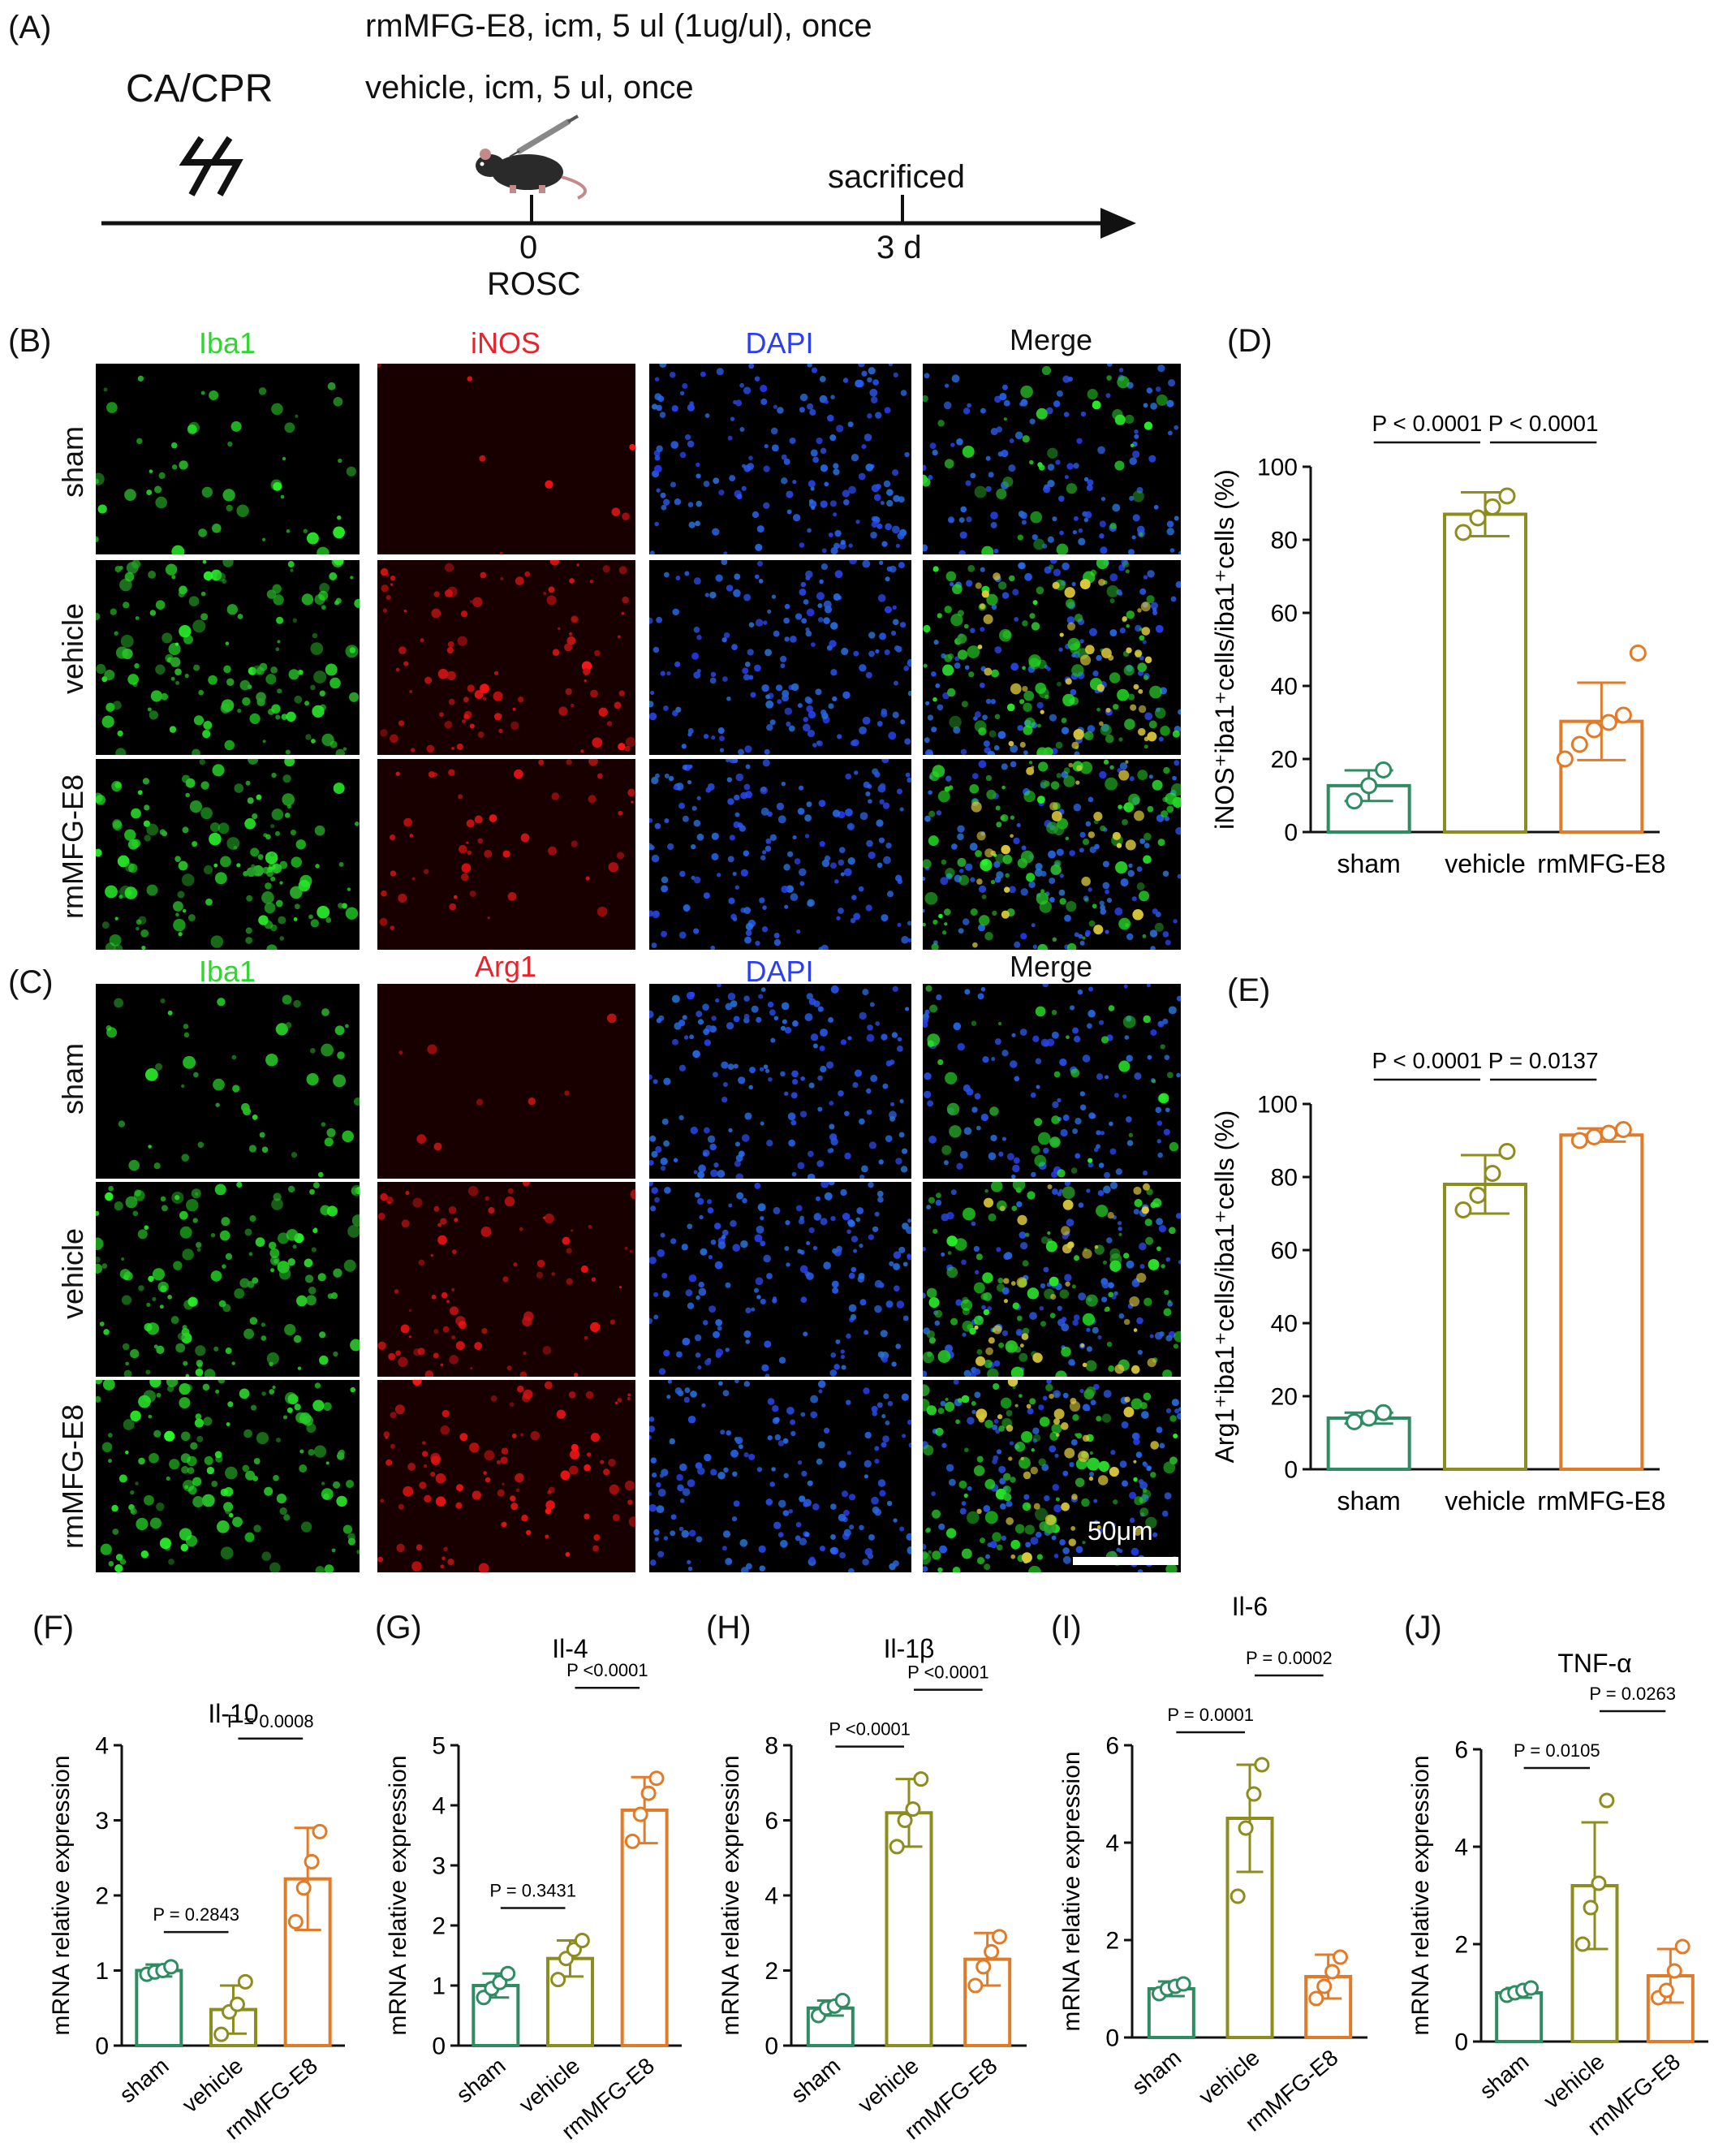  Describe the element at coordinates (1369, 863) in the screenshot. I see `category-label-sham: sham` at that location.